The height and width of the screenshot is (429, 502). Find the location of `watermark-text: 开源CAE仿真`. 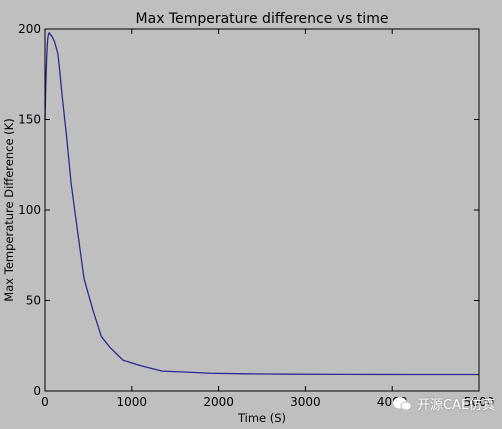

watermark-text: 开源CAE仿真 is located at coordinates (456, 405).